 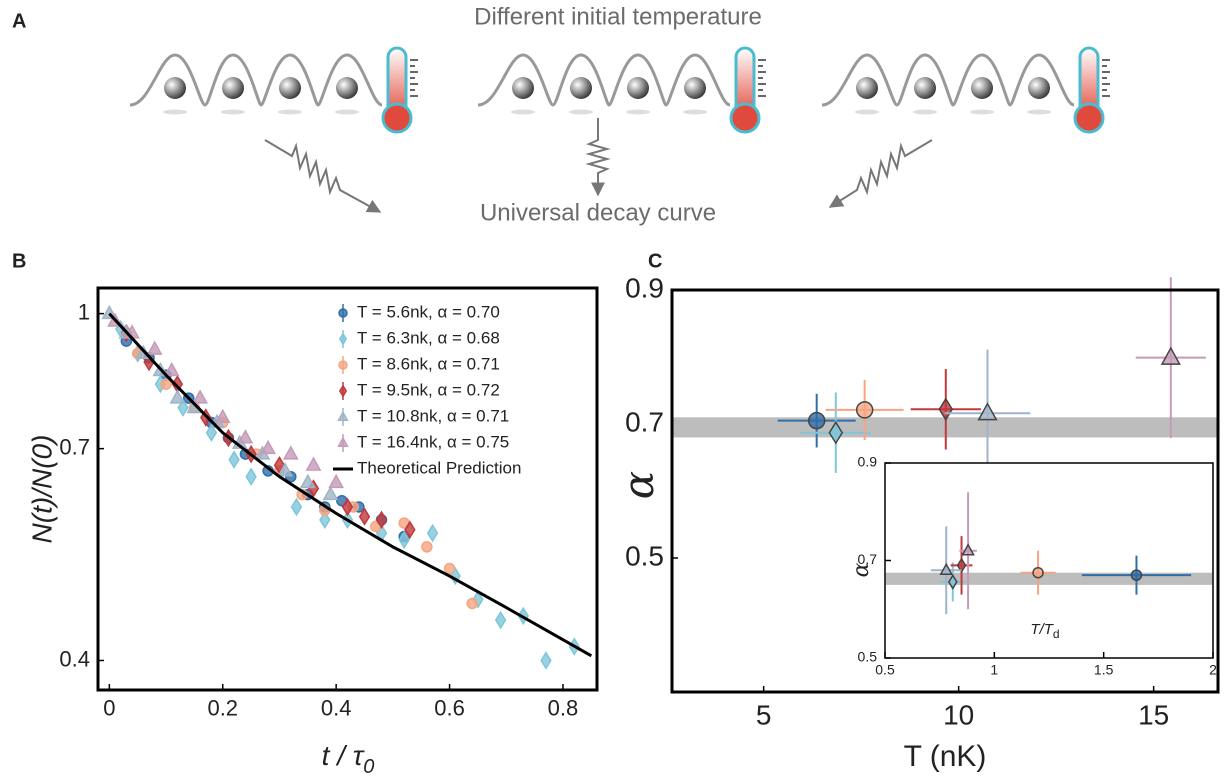 I want to click on y-axis-label: N(t)/N(0), so click(x=41, y=489).